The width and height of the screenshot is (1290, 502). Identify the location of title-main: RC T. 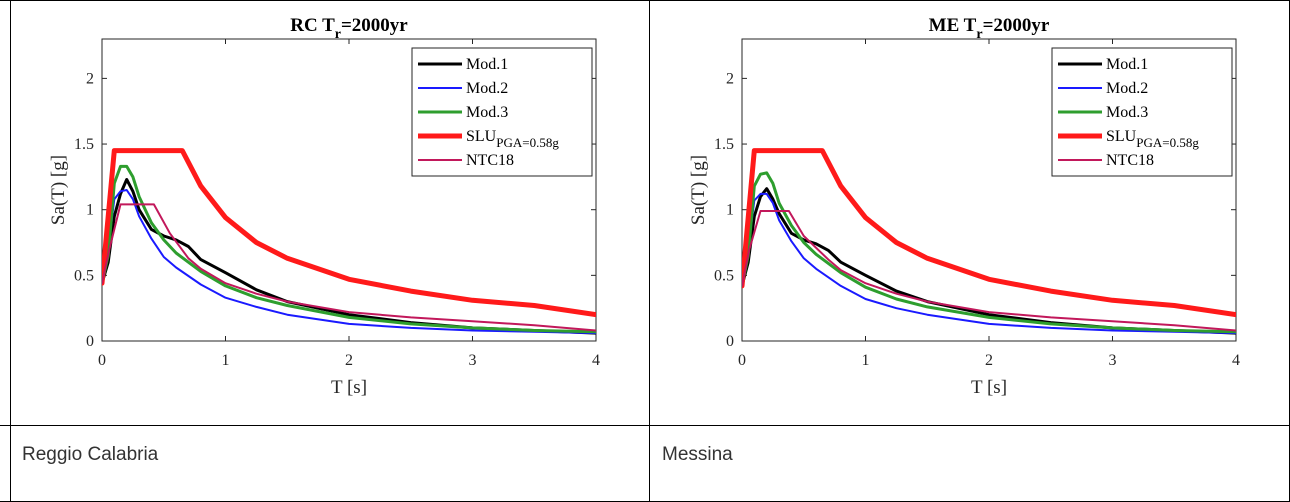
(312, 25).